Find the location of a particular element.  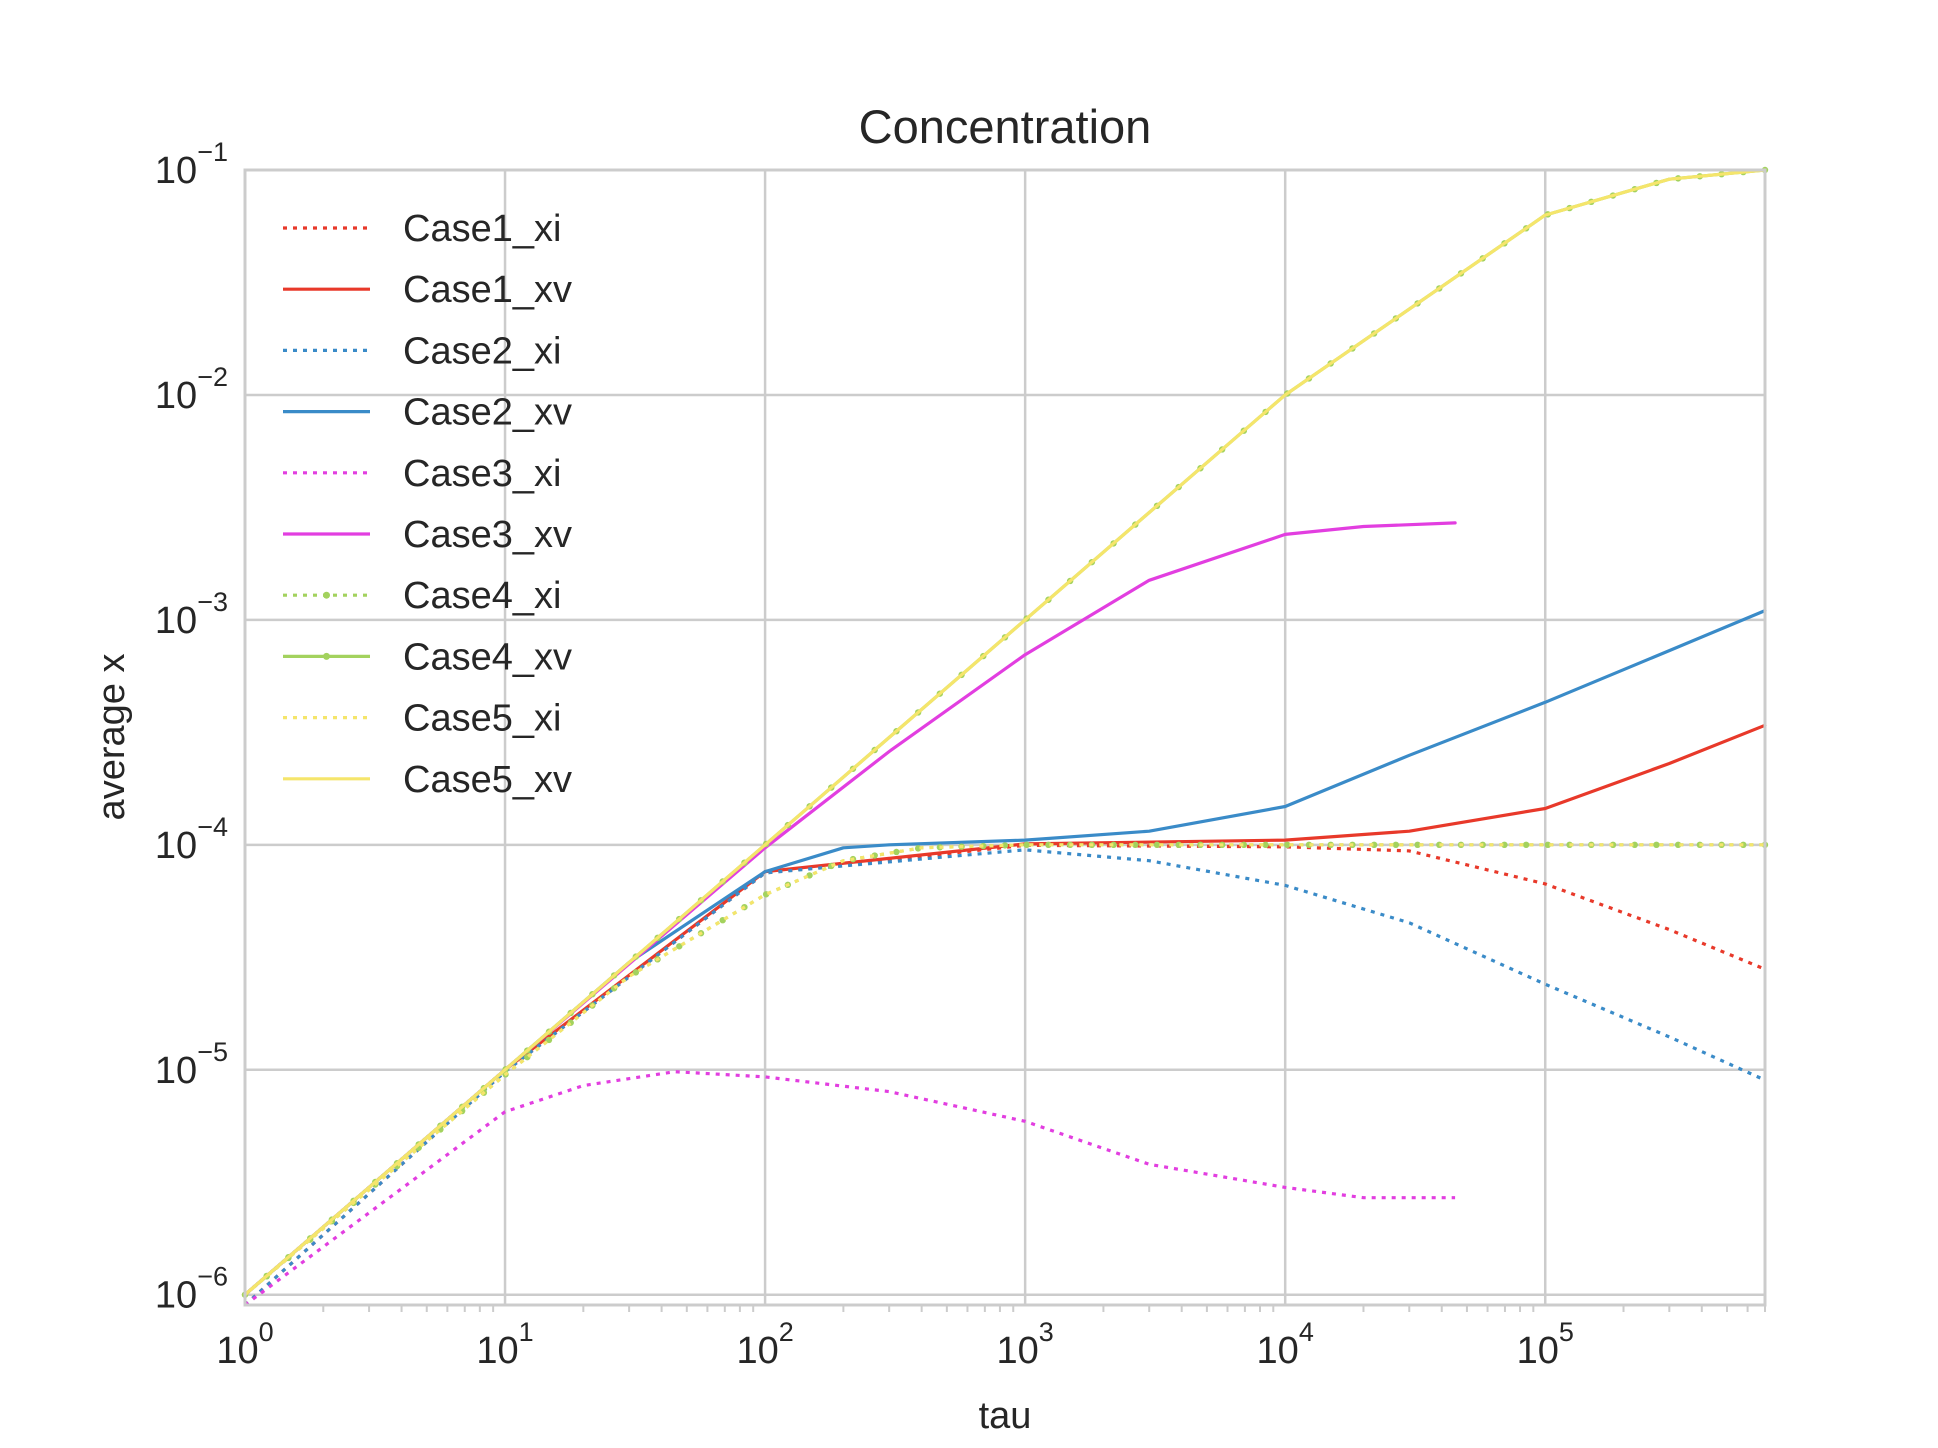

legend-label: Case4_xv is located at coordinates (487, 657).